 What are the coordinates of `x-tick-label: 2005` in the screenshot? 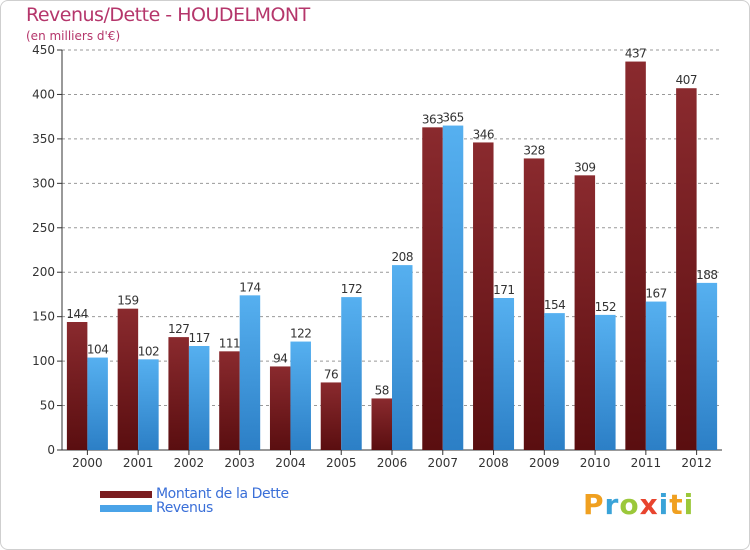 It's located at (341, 463).